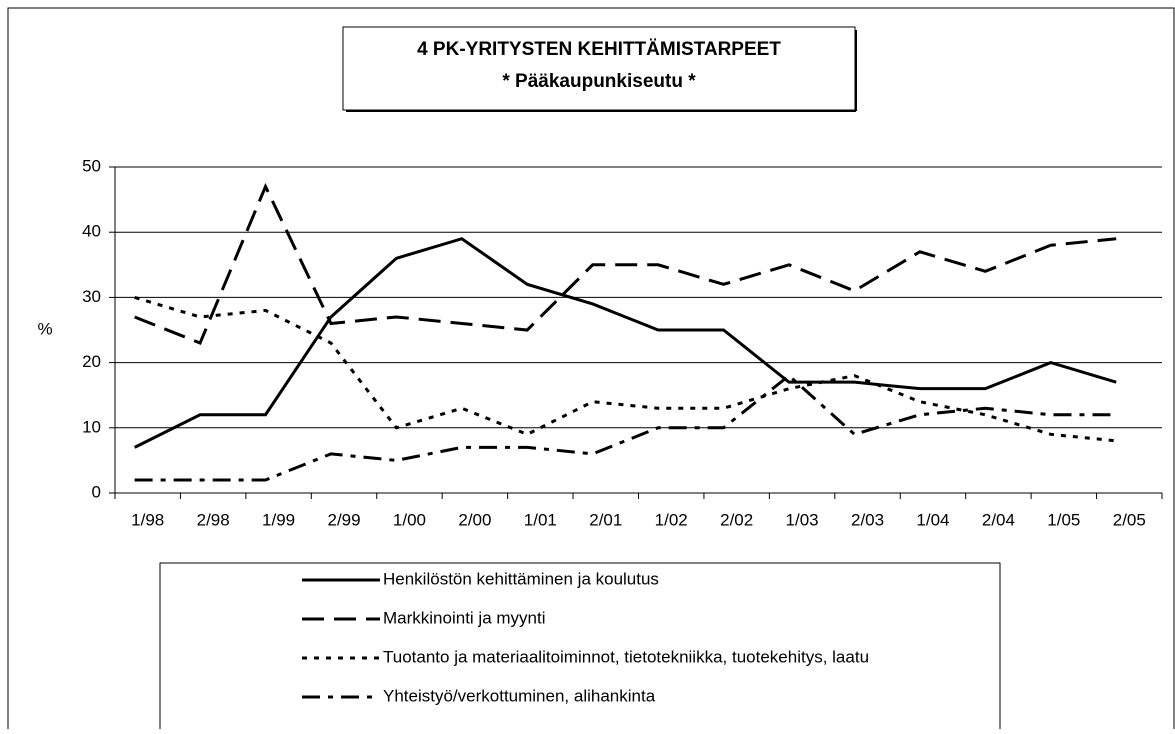  Describe the element at coordinates (519, 695) in the screenshot. I see `legend-label: Yhteistyö/verkottuminen, alihankinta` at that location.